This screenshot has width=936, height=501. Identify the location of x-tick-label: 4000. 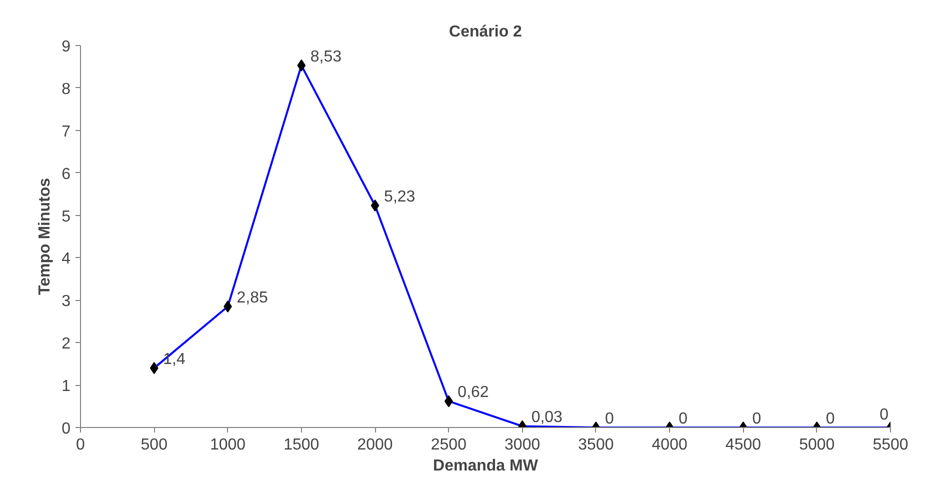
(670, 445).